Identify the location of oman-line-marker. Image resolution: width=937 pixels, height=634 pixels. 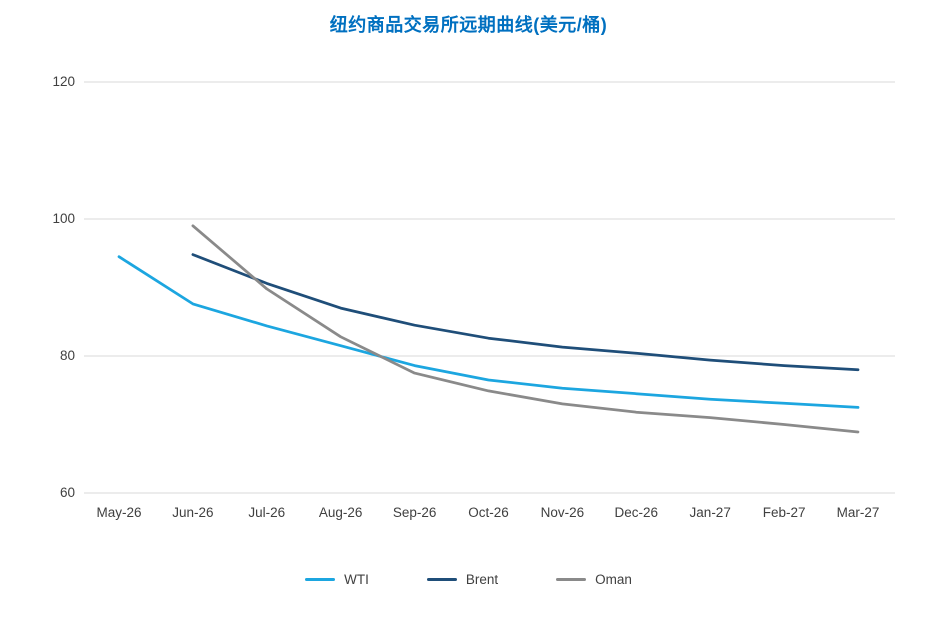
(571, 579).